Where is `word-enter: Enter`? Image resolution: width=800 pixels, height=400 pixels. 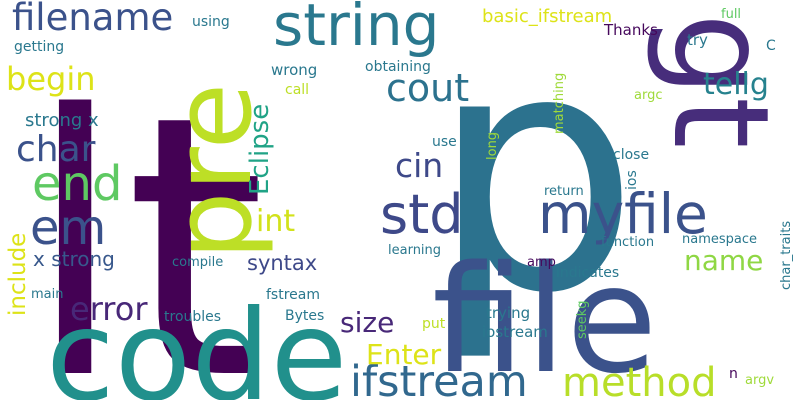 word-enter: Enter is located at coordinates (404, 354).